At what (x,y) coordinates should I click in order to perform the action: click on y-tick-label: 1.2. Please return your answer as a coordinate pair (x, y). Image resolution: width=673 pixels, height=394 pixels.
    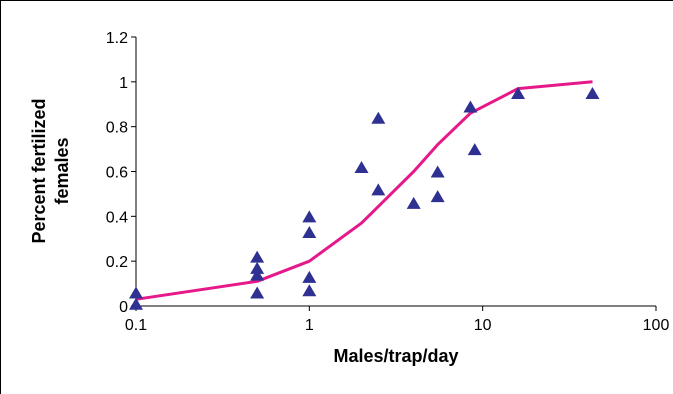
    Looking at the image, I should click on (117, 38).